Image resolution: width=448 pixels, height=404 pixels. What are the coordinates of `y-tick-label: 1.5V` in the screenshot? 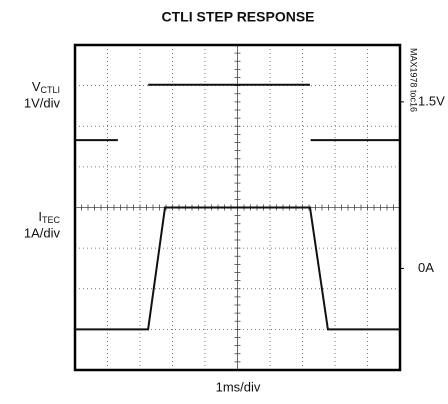 It's located at (431, 100).